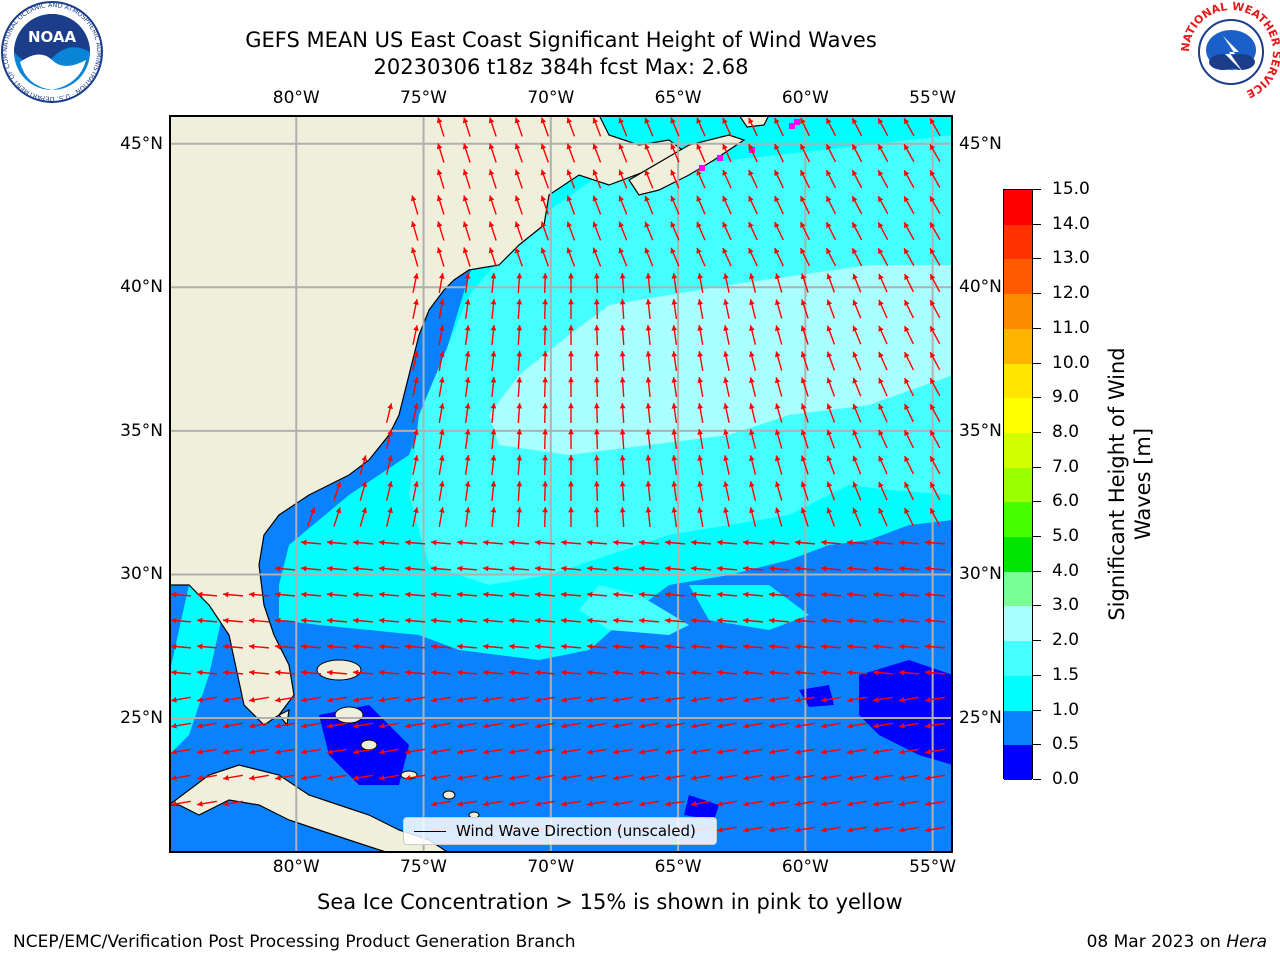  I want to click on colorbar, so click(1018, 484).